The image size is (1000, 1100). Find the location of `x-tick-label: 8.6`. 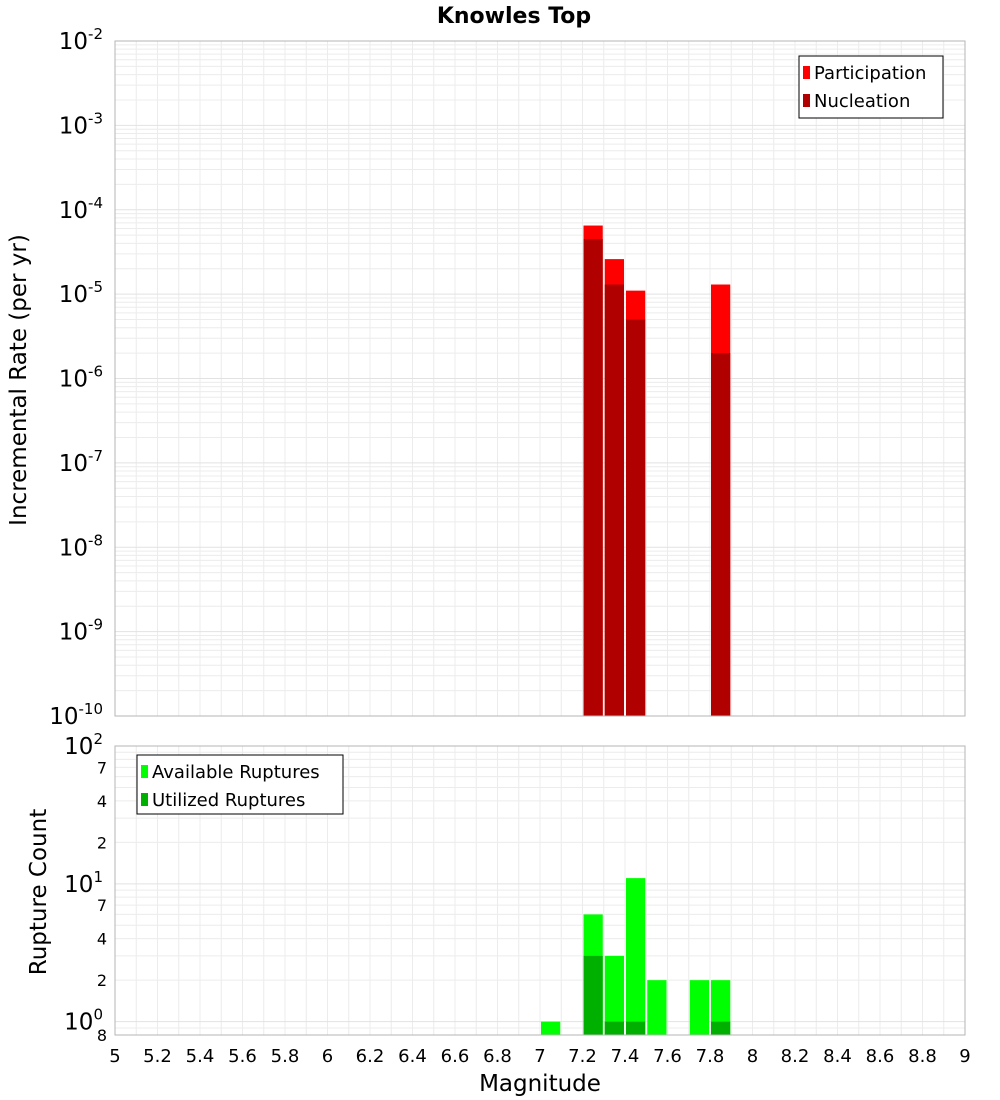

x-tick-label: 8.6 is located at coordinates (880, 1056).